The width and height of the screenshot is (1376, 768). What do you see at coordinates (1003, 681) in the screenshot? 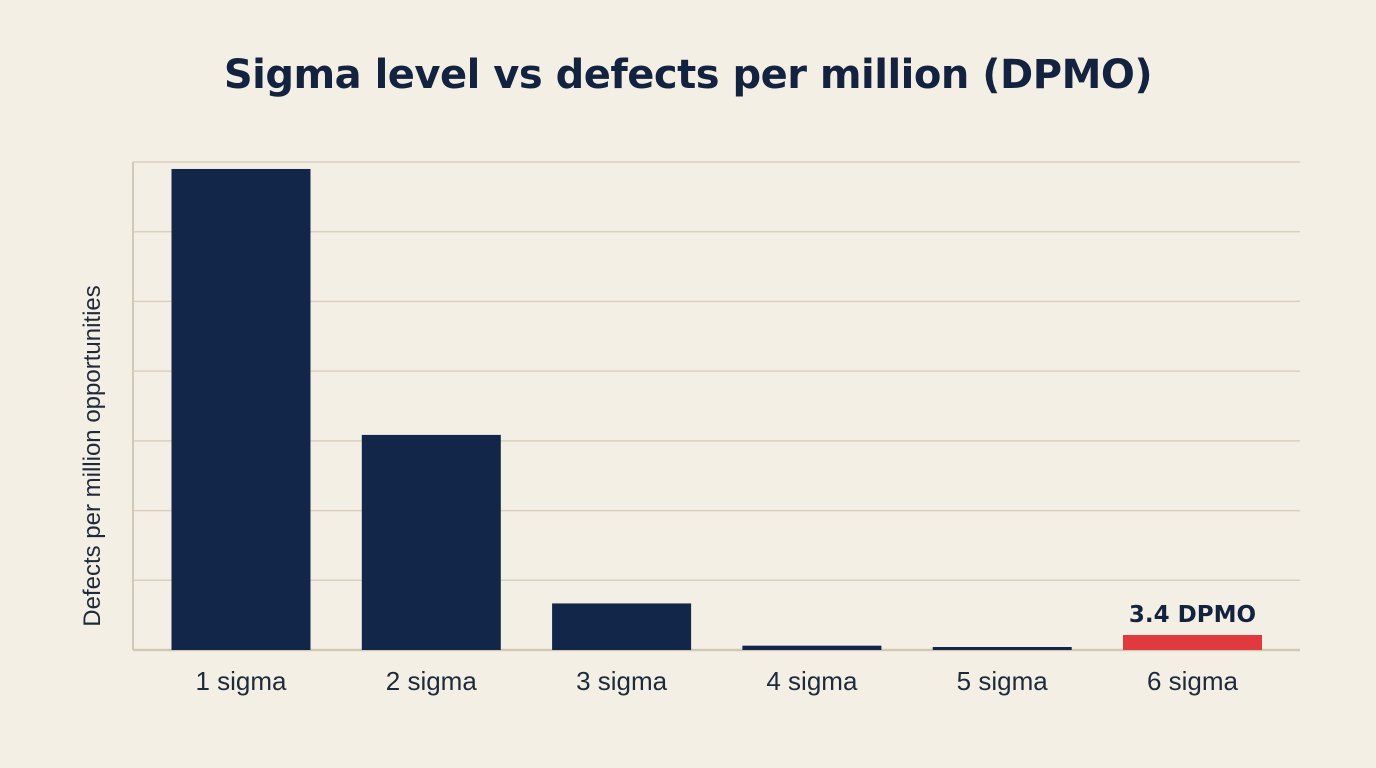
I see `x-tick-label: 5 sigma` at bounding box center [1003, 681].